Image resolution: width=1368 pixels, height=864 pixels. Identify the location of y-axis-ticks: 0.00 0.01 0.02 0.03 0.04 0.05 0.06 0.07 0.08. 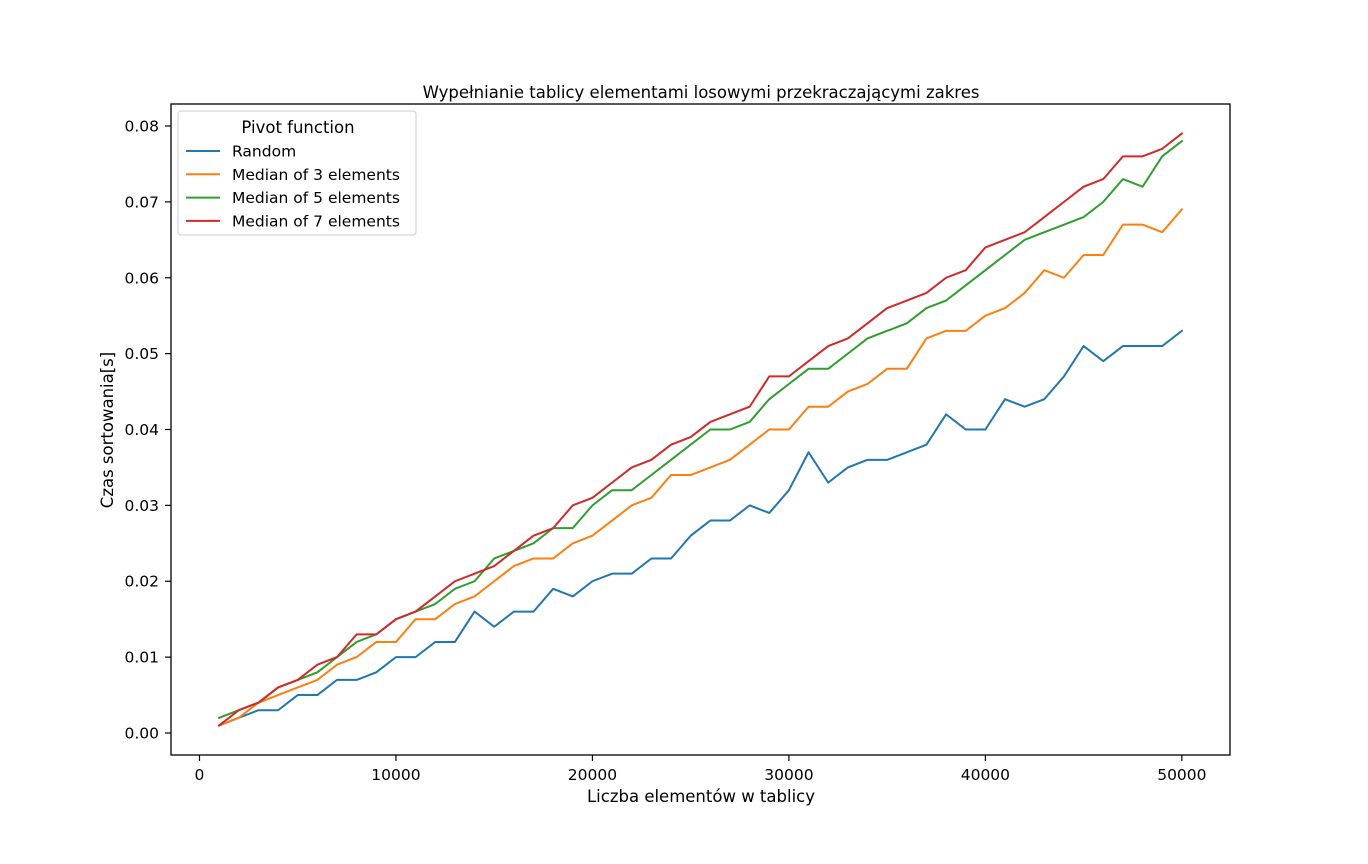
(147, 430).